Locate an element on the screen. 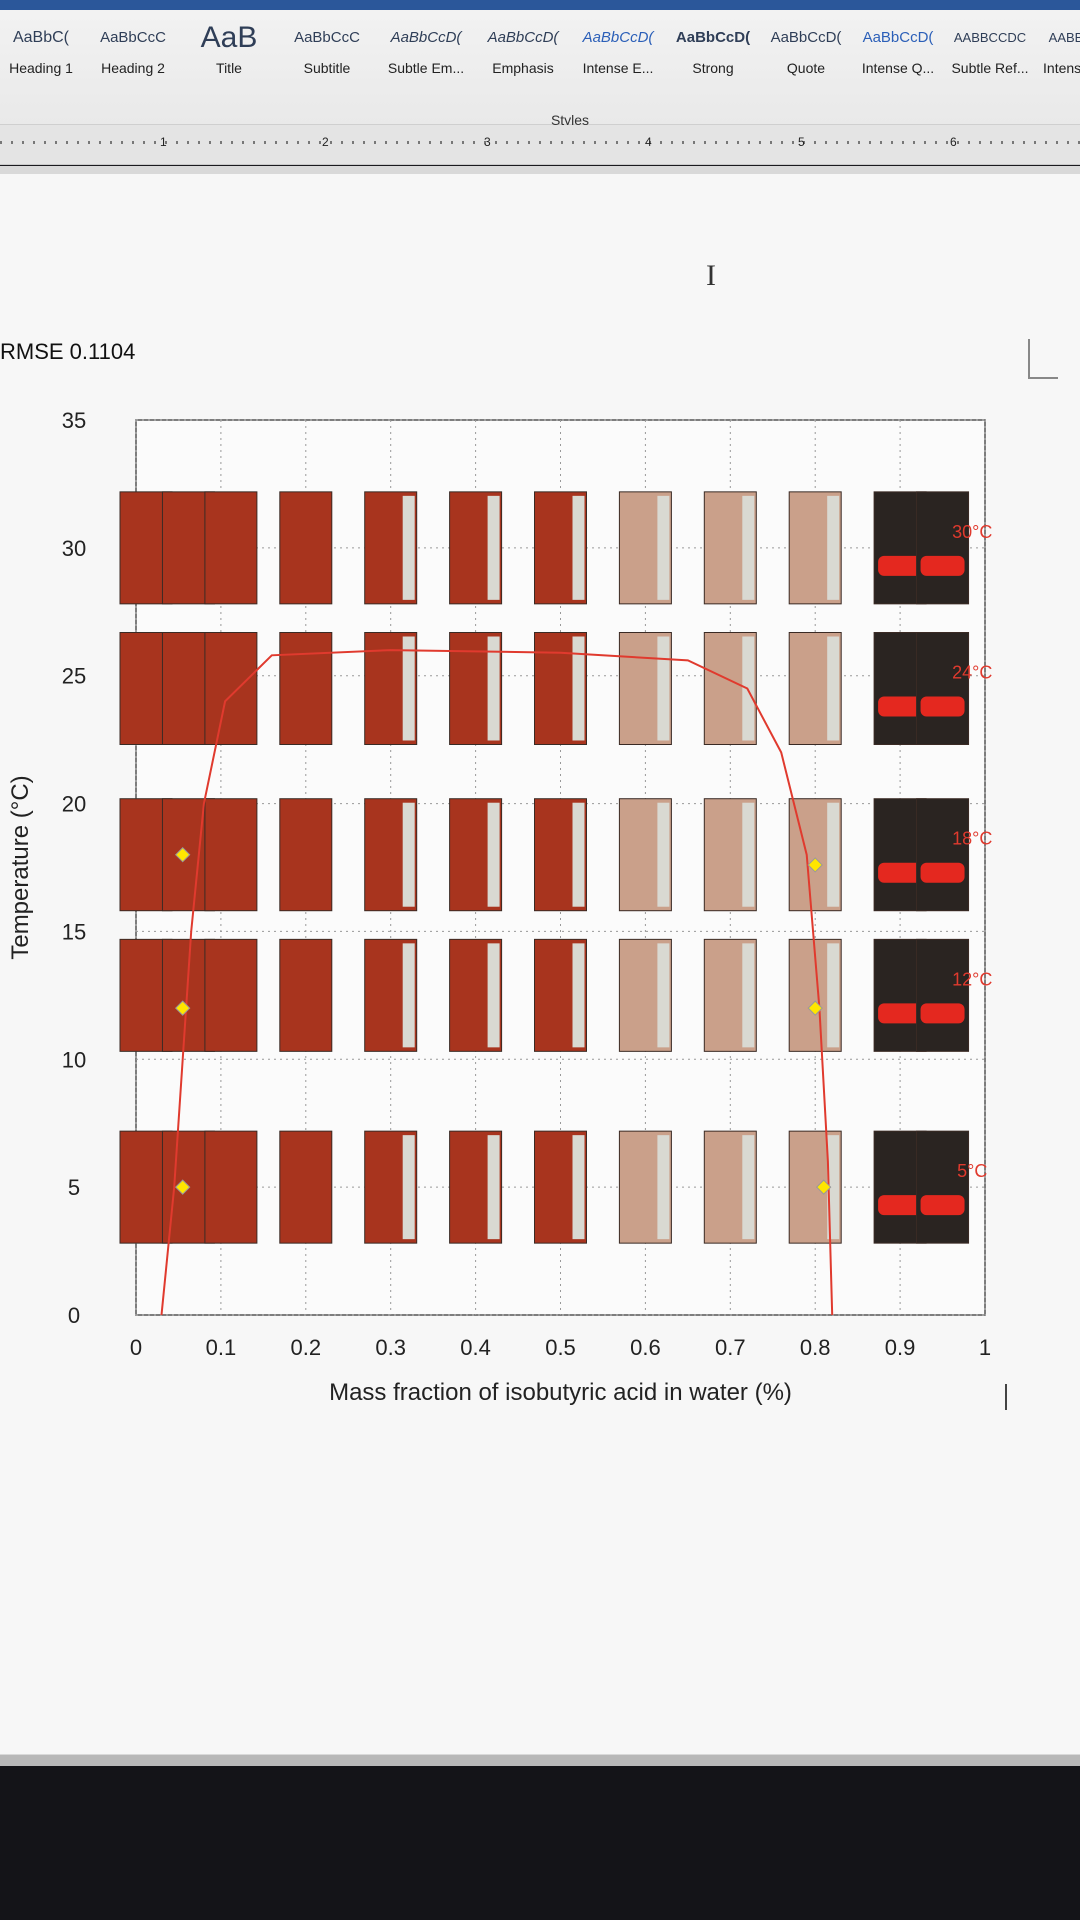  ruler-number: 4 is located at coordinates (648, 142).